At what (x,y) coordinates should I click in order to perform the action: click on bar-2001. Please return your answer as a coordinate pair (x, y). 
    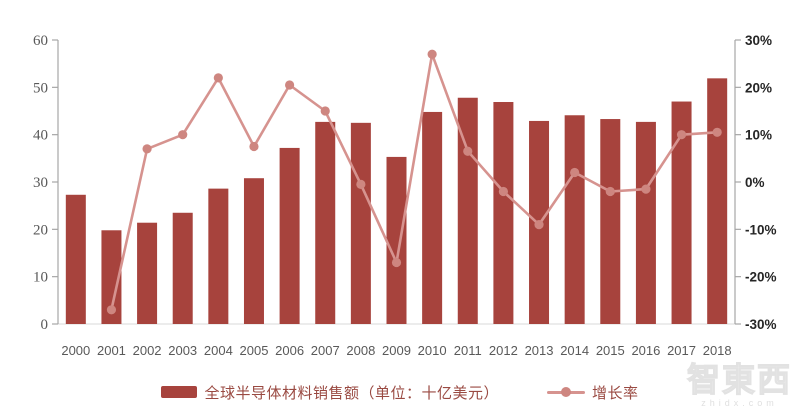
    Looking at the image, I should click on (111, 277).